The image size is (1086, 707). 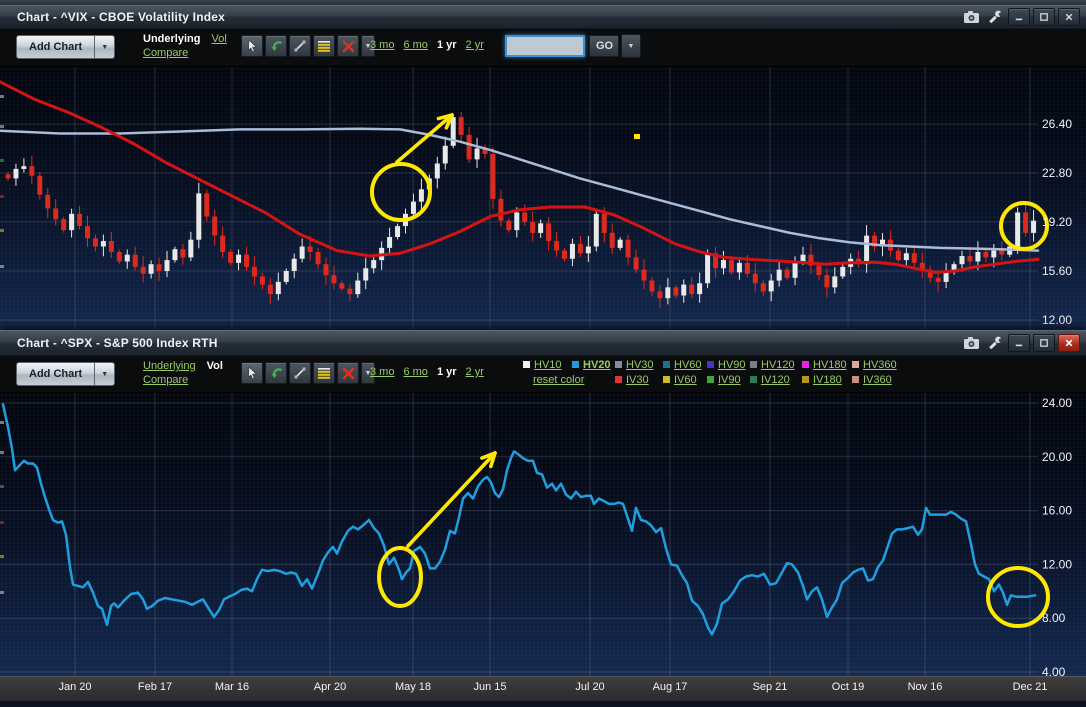 I want to click on legend-link-hv360: HV360, so click(x=880, y=365).